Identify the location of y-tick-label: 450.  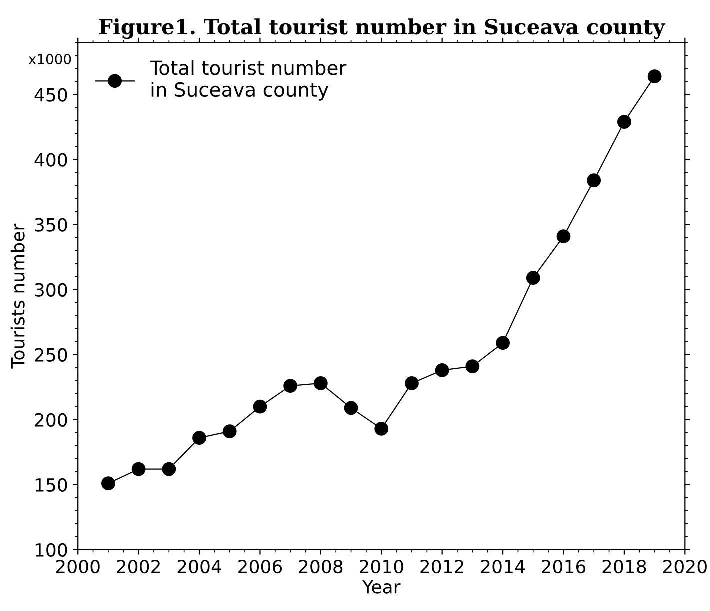
(51, 95).